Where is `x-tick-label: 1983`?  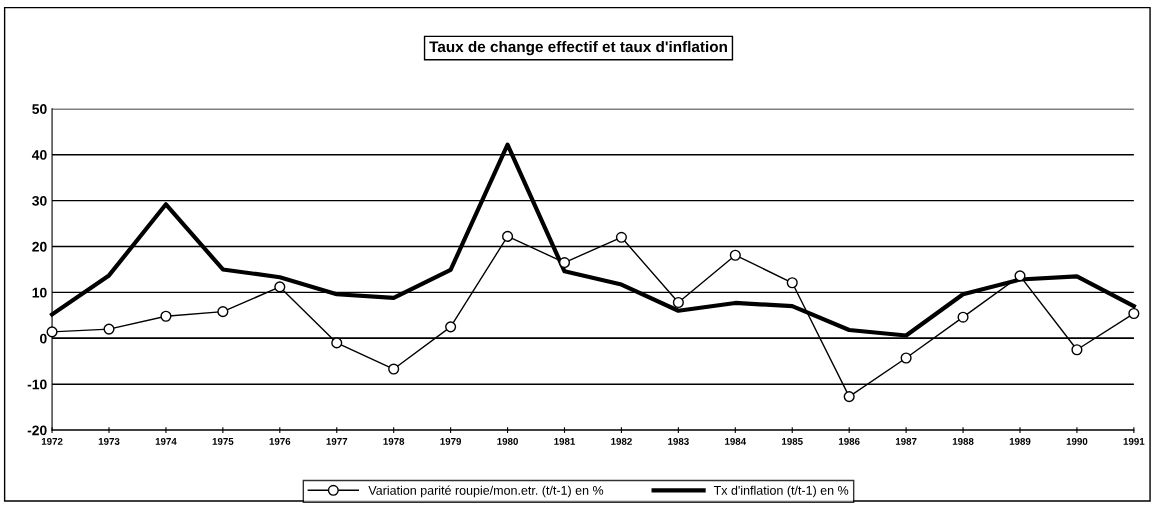
x-tick-label: 1983 is located at coordinates (678, 441).